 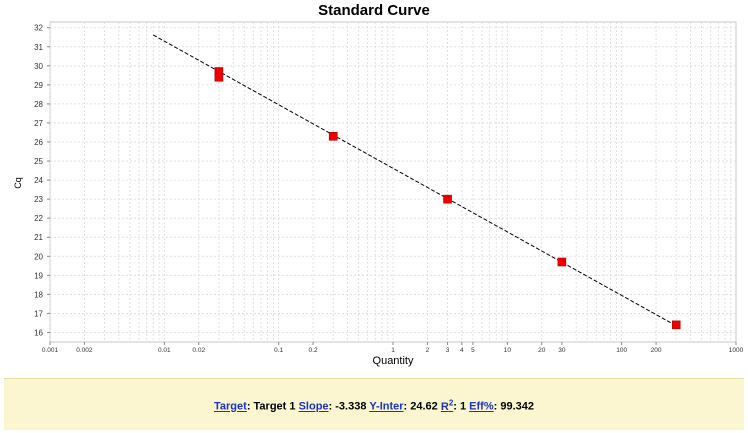 I want to click on target-link: Target, so click(x=230, y=406).